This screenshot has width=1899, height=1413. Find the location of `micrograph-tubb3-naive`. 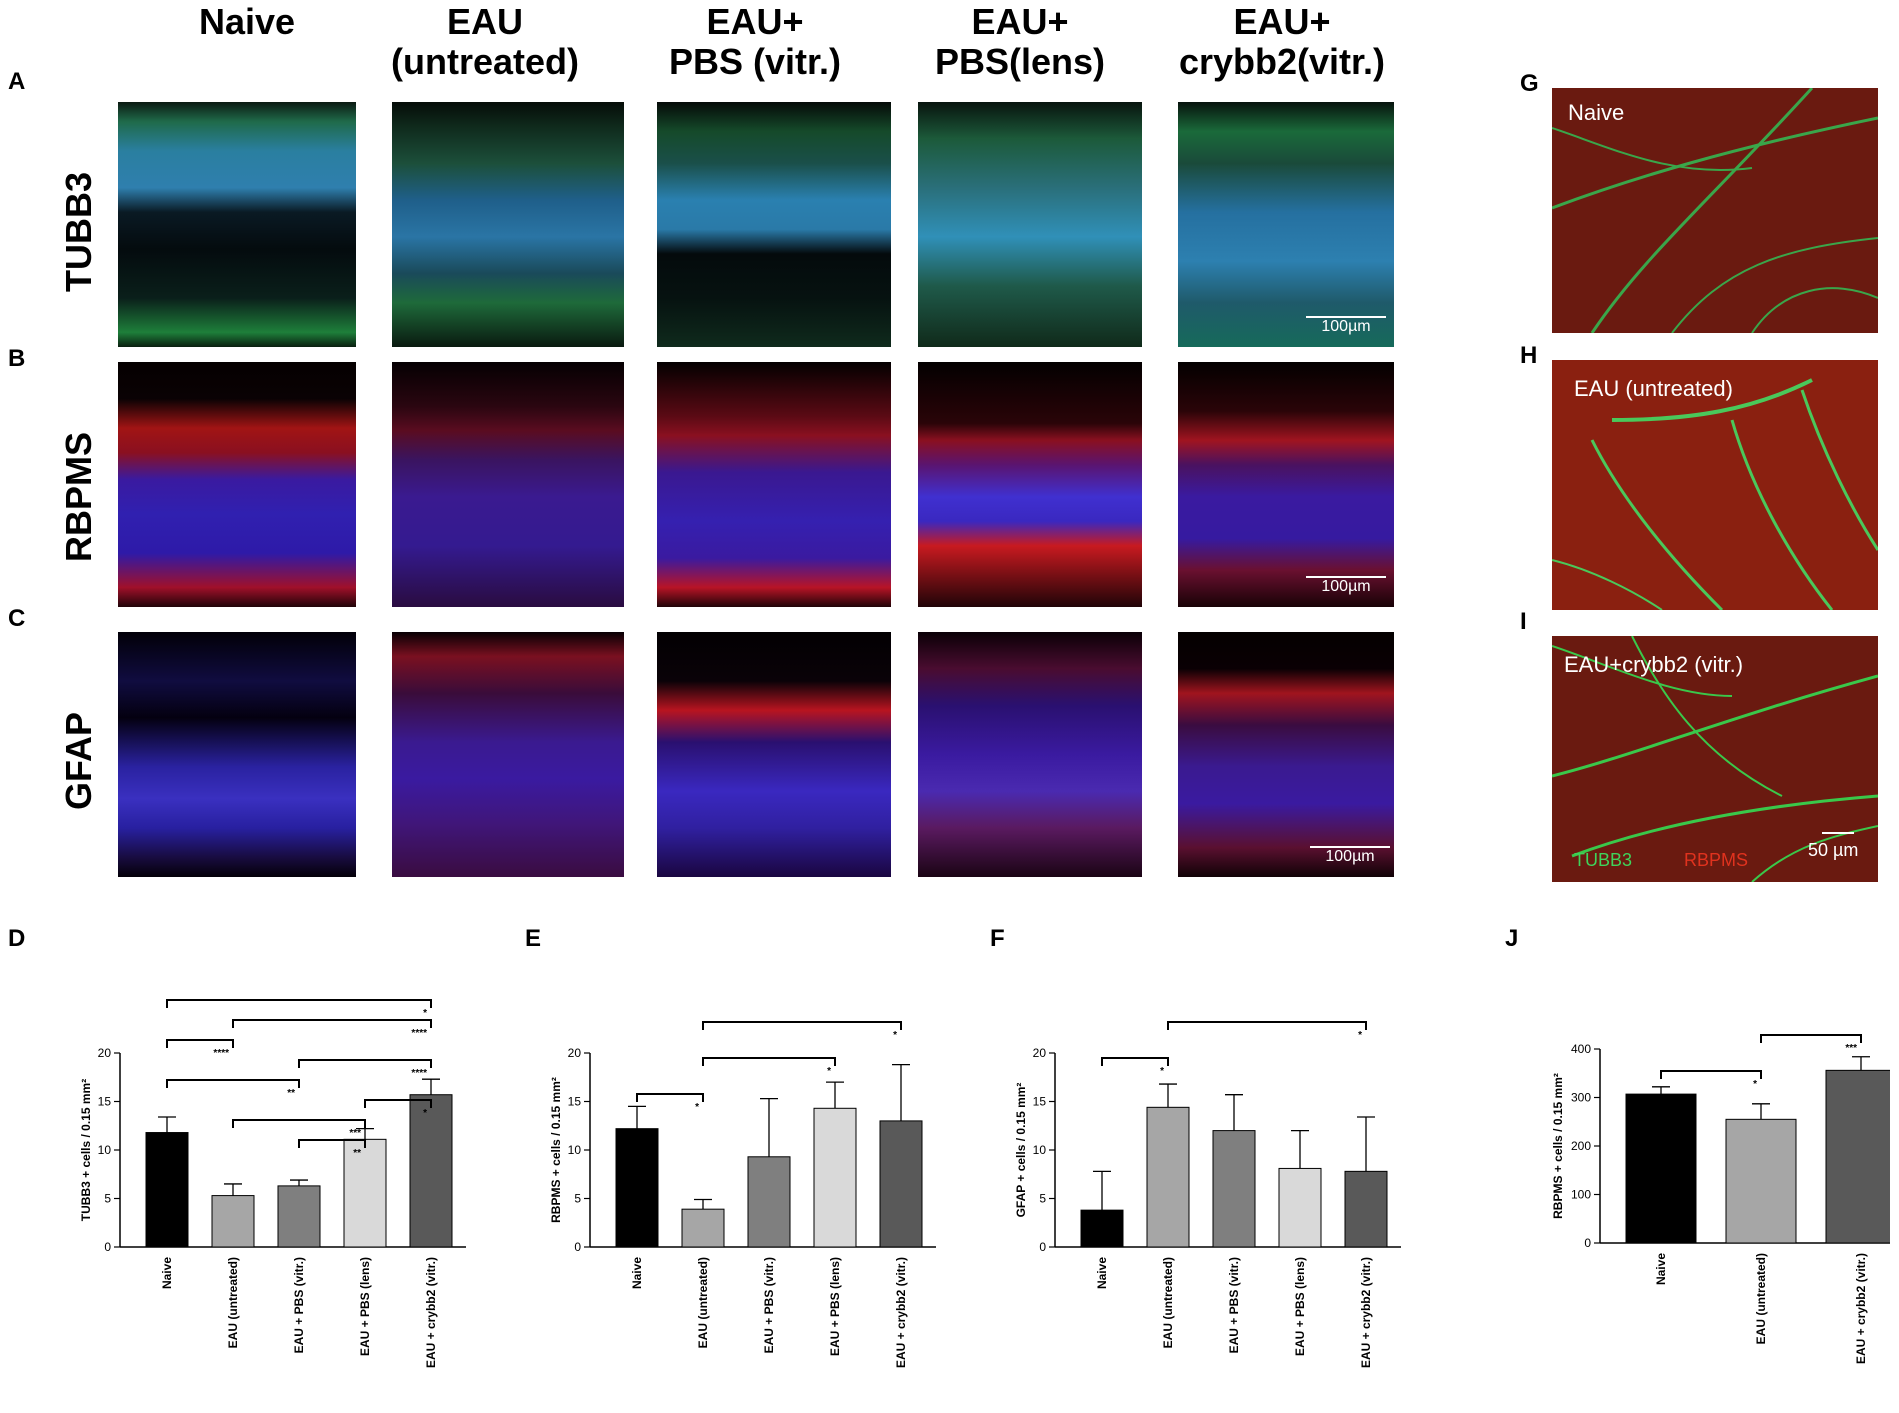

micrograph-tubb3-naive is located at coordinates (237, 224).